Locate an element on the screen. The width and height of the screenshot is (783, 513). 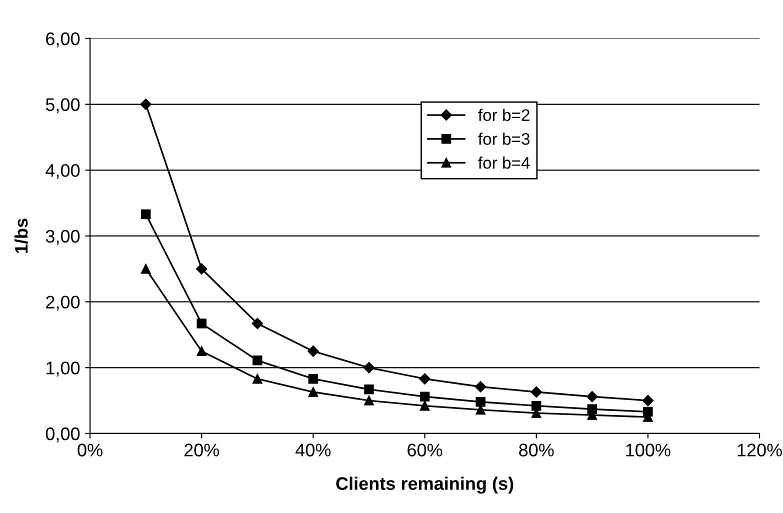
y-tick-label: 2,00 is located at coordinates (63, 303).